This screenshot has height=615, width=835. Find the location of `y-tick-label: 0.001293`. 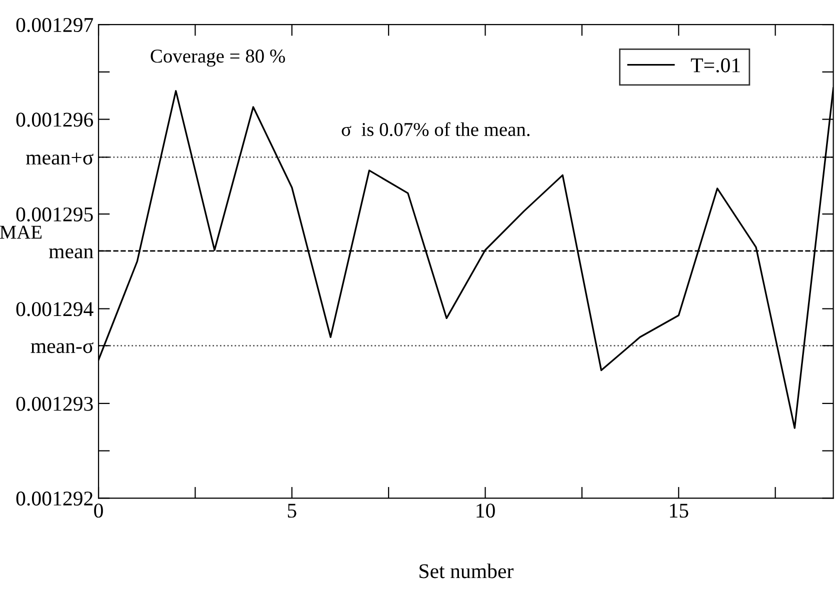

y-tick-label: 0.001293 is located at coordinates (54, 403).